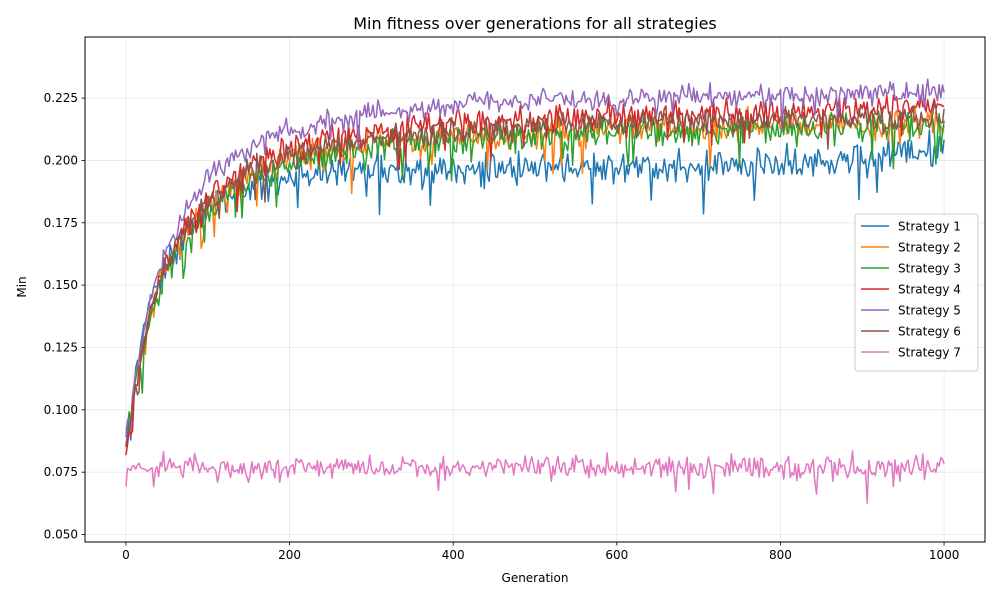  What do you see at coordinates (540, 552) in the screenshot?
I see `x-axis-ticks: 0 200 400 600 800 1000` at bounding box center [540, 552].